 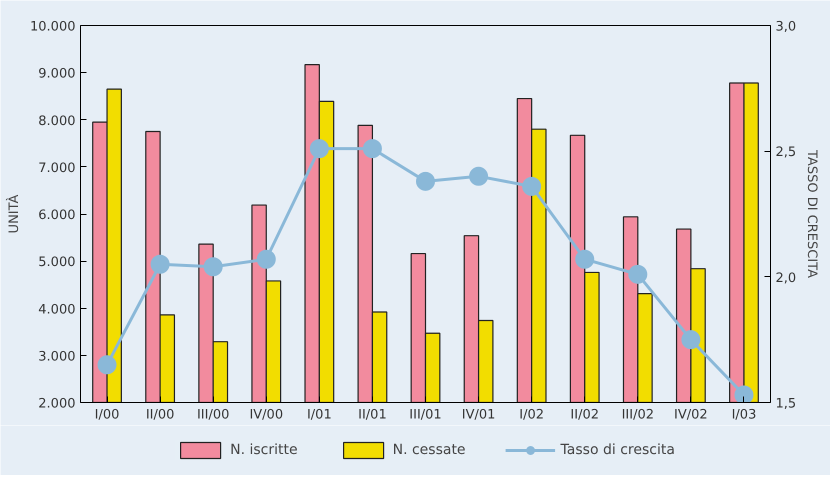 What do you see at coordinates (585, 415) in the screenshot?
I see `x-tick-label: II/02` at bounding box center [585, 415].